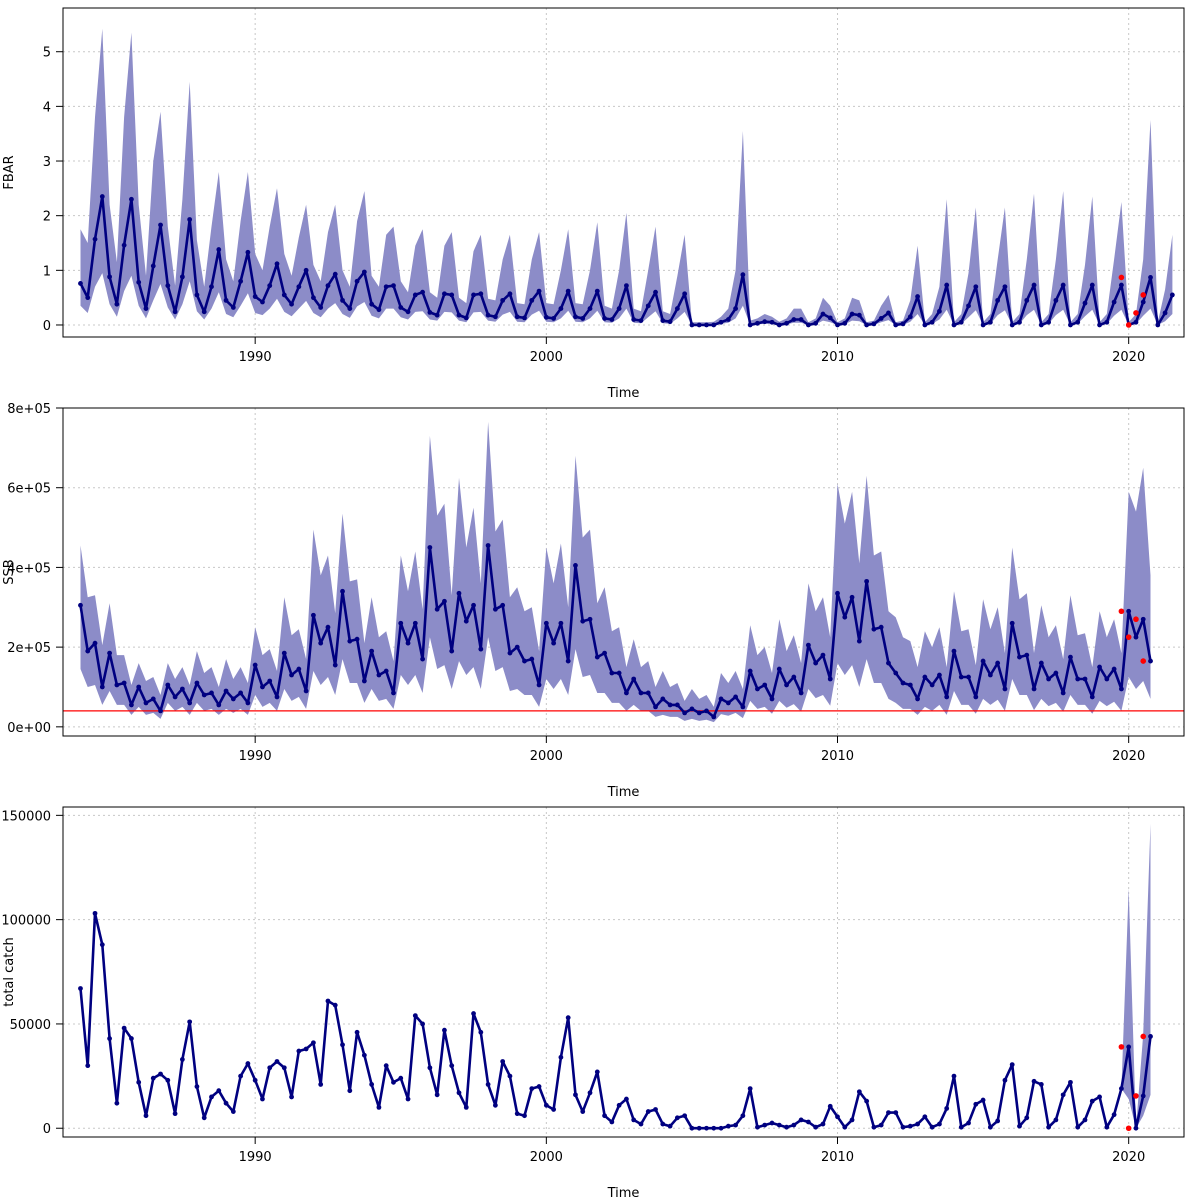  What do you see at coordinates (9, 571) in the screenshot?
I see `y-axis-title: SSB` at bounding box center [9, 571].